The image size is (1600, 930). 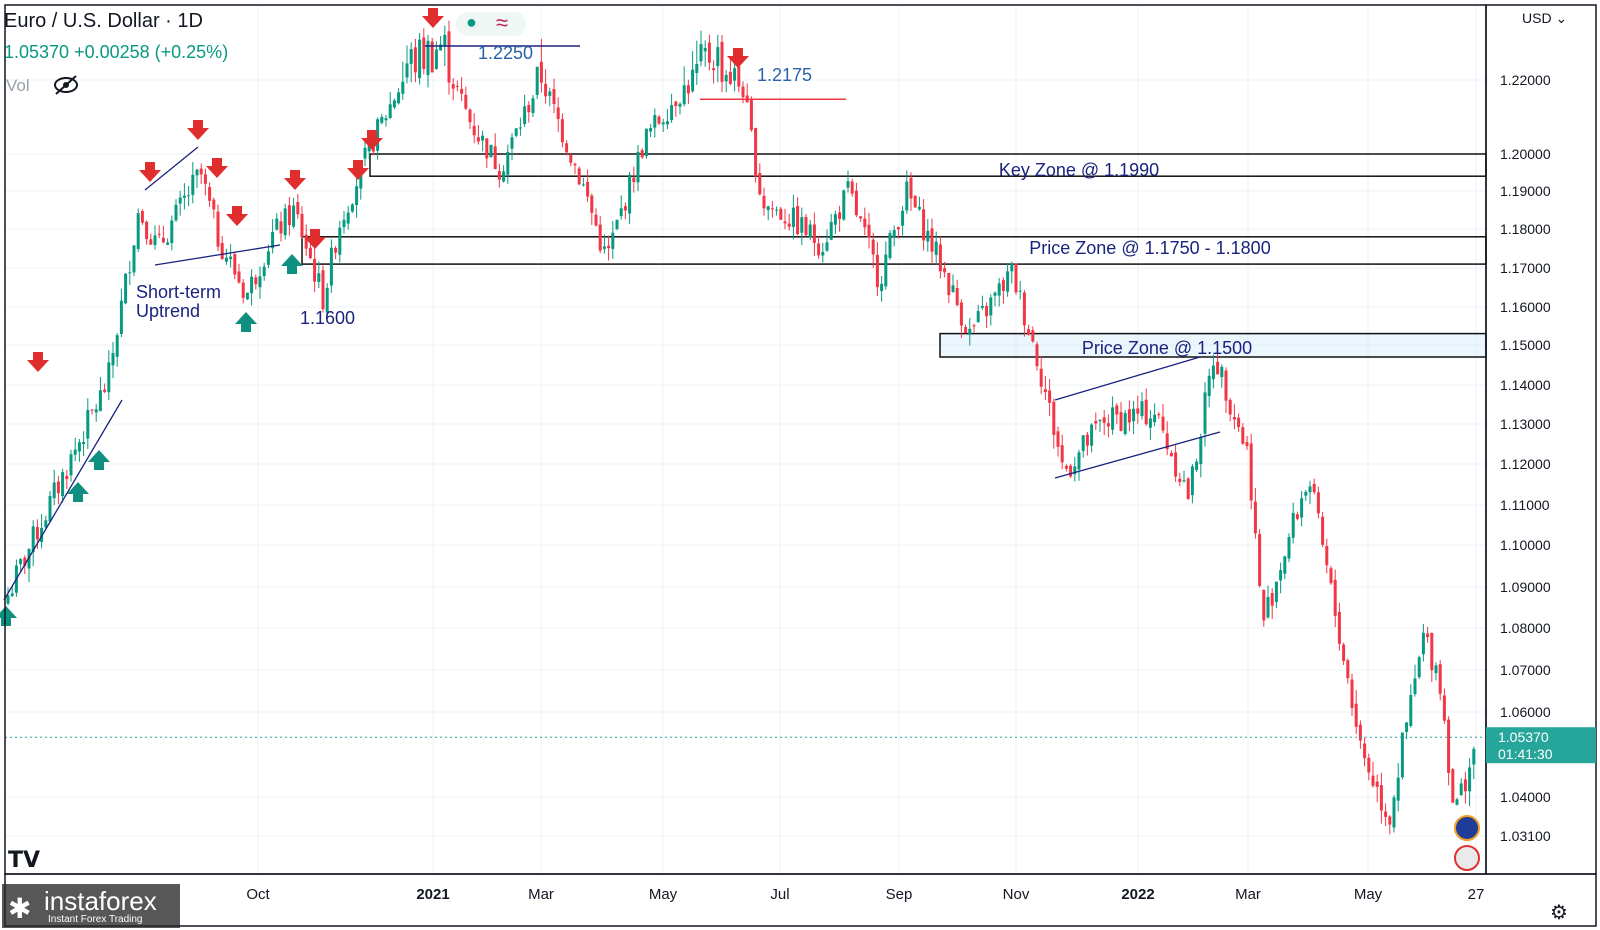 I want to click on indicator-a-badge: ●, so click(x=471, y=22).